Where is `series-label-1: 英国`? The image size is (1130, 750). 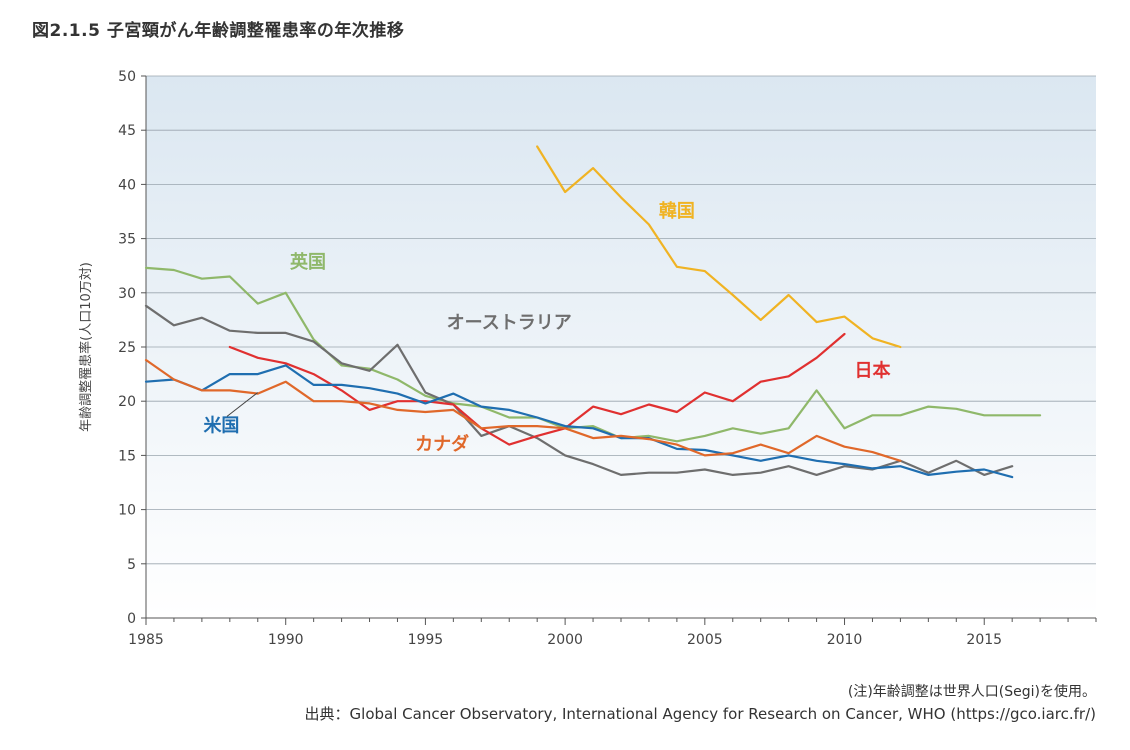
series-label-1: 英国 is located at coordinates (307, 262).